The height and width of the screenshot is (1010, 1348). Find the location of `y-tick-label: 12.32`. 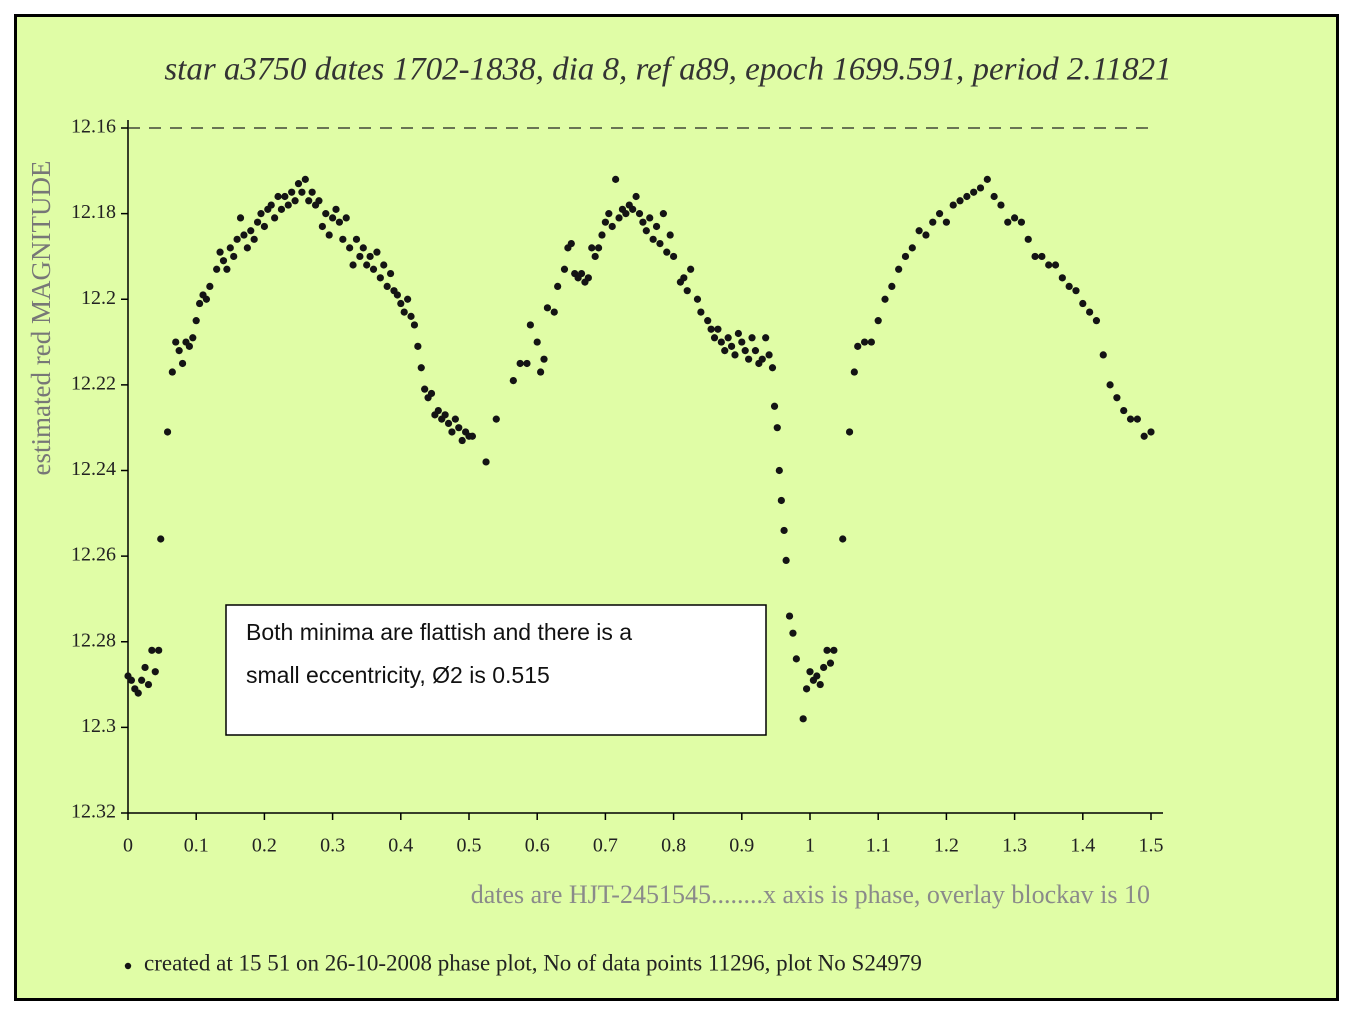

y-tick-label: 12.32 is located at coordinates (93, 812).